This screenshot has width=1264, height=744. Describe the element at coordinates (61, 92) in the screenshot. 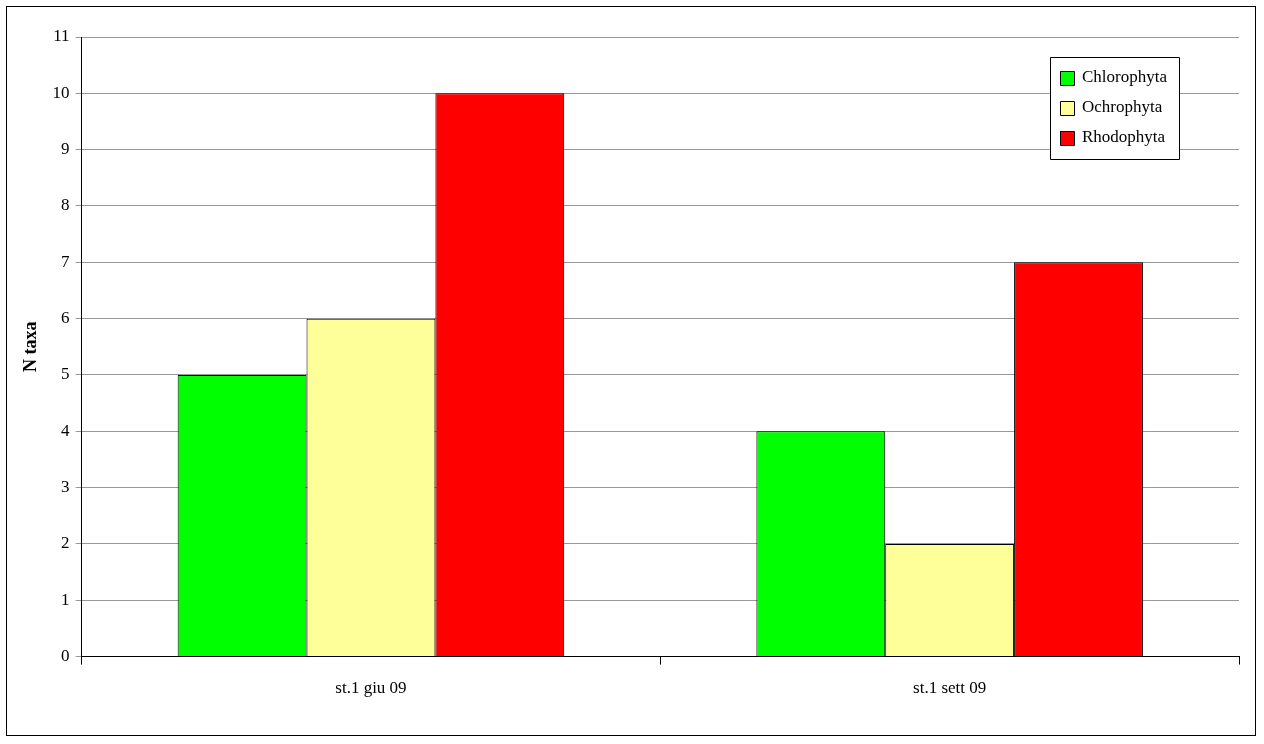

I see `y-tick-label: 10` at that location.